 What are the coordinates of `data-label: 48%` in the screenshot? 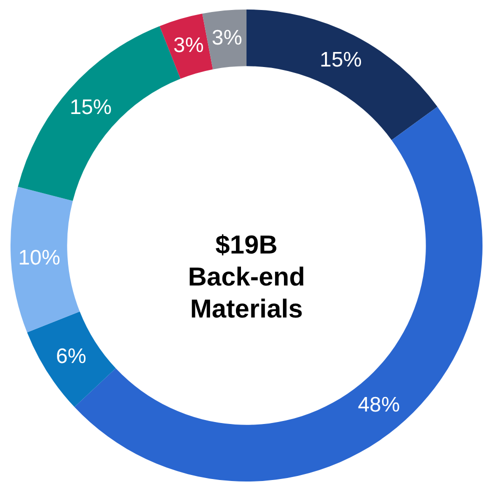 It's located at (379, 405).